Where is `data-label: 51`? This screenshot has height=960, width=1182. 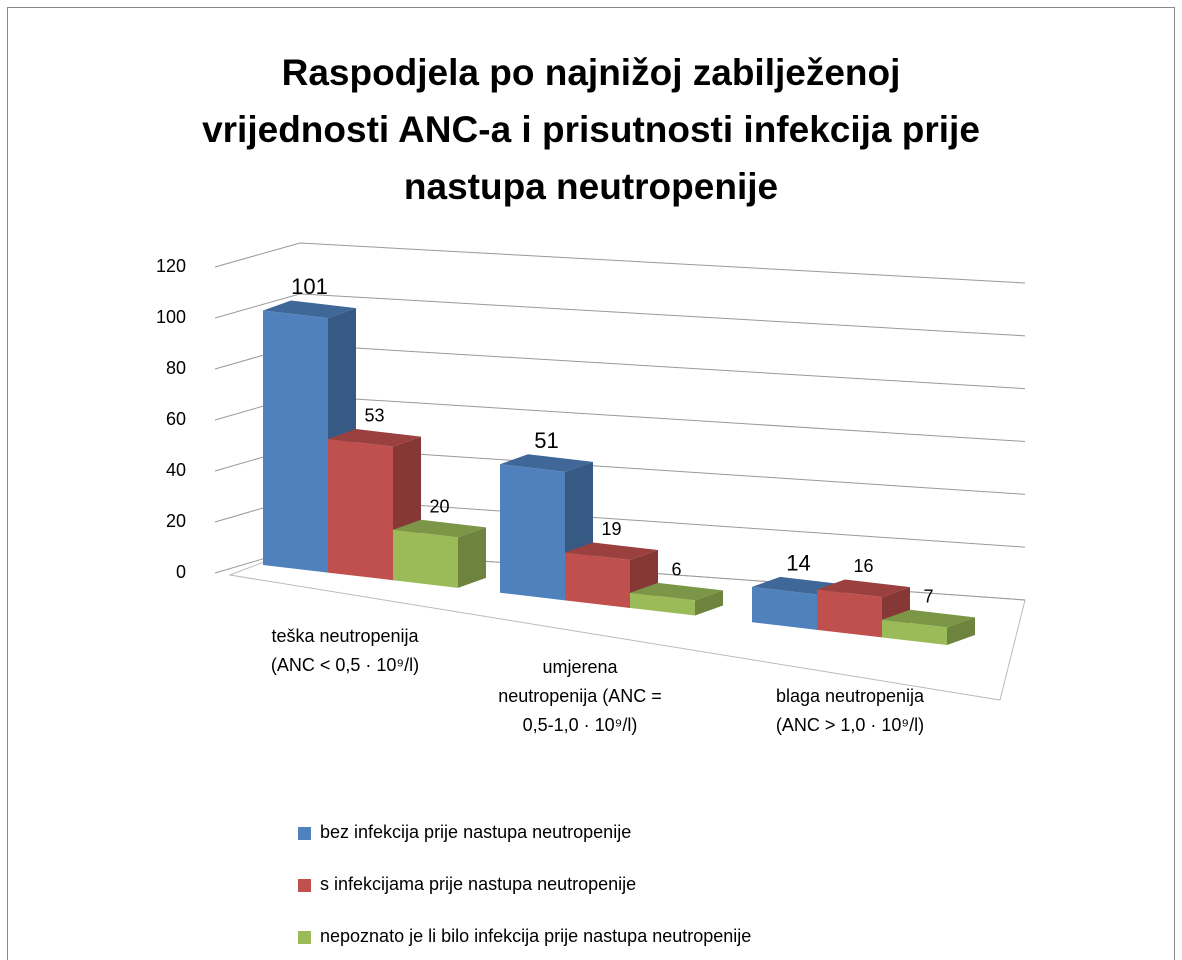
data-label: 51 is located at coordinates (546, 440).